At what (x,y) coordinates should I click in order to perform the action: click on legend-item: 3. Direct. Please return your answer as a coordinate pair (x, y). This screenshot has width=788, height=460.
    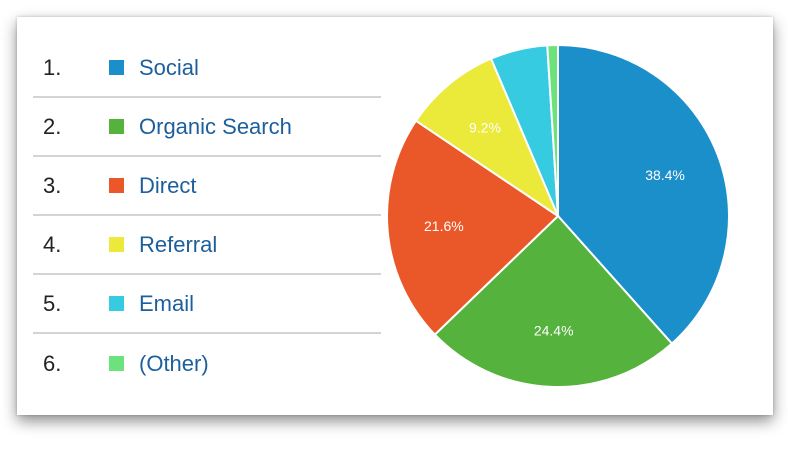
    Looking at the image, I should click on (207, 186).